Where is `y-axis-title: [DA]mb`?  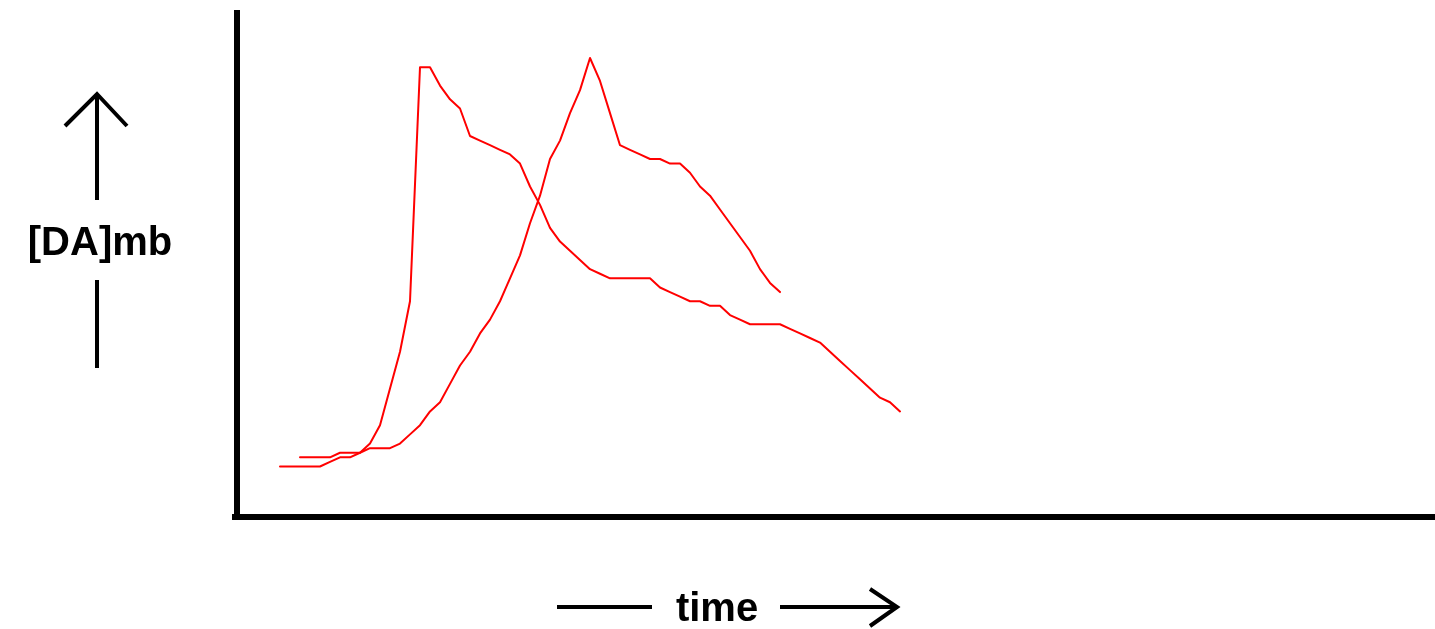
y-axis-title: [DA]mb is located at coordinates (100, 241).